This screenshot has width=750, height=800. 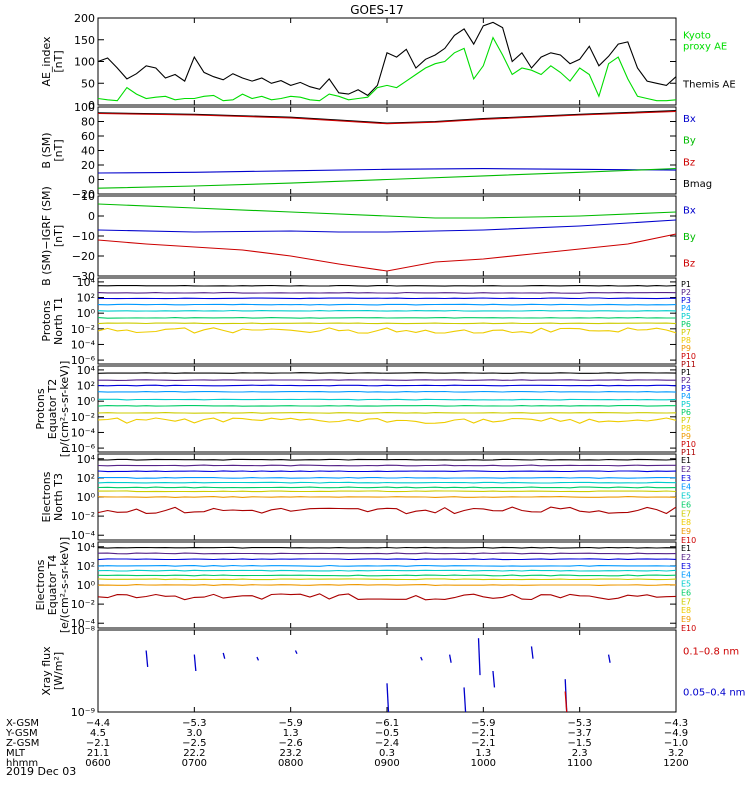 I want to click on y-tick-label: −30, so click(x=83, y=276).